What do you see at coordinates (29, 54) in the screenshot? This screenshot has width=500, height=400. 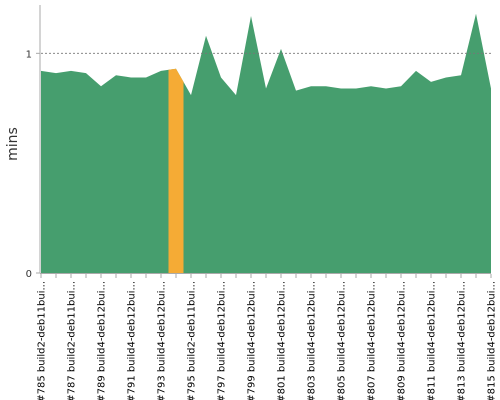 I see `y-tick-label: 1` at bounding box center [29, 54].